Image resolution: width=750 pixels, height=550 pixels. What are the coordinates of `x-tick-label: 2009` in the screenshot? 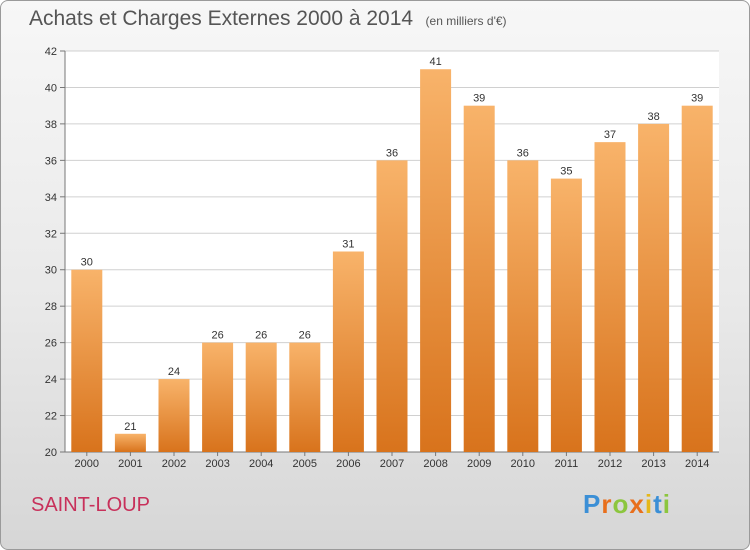 It's located at (479, 464).